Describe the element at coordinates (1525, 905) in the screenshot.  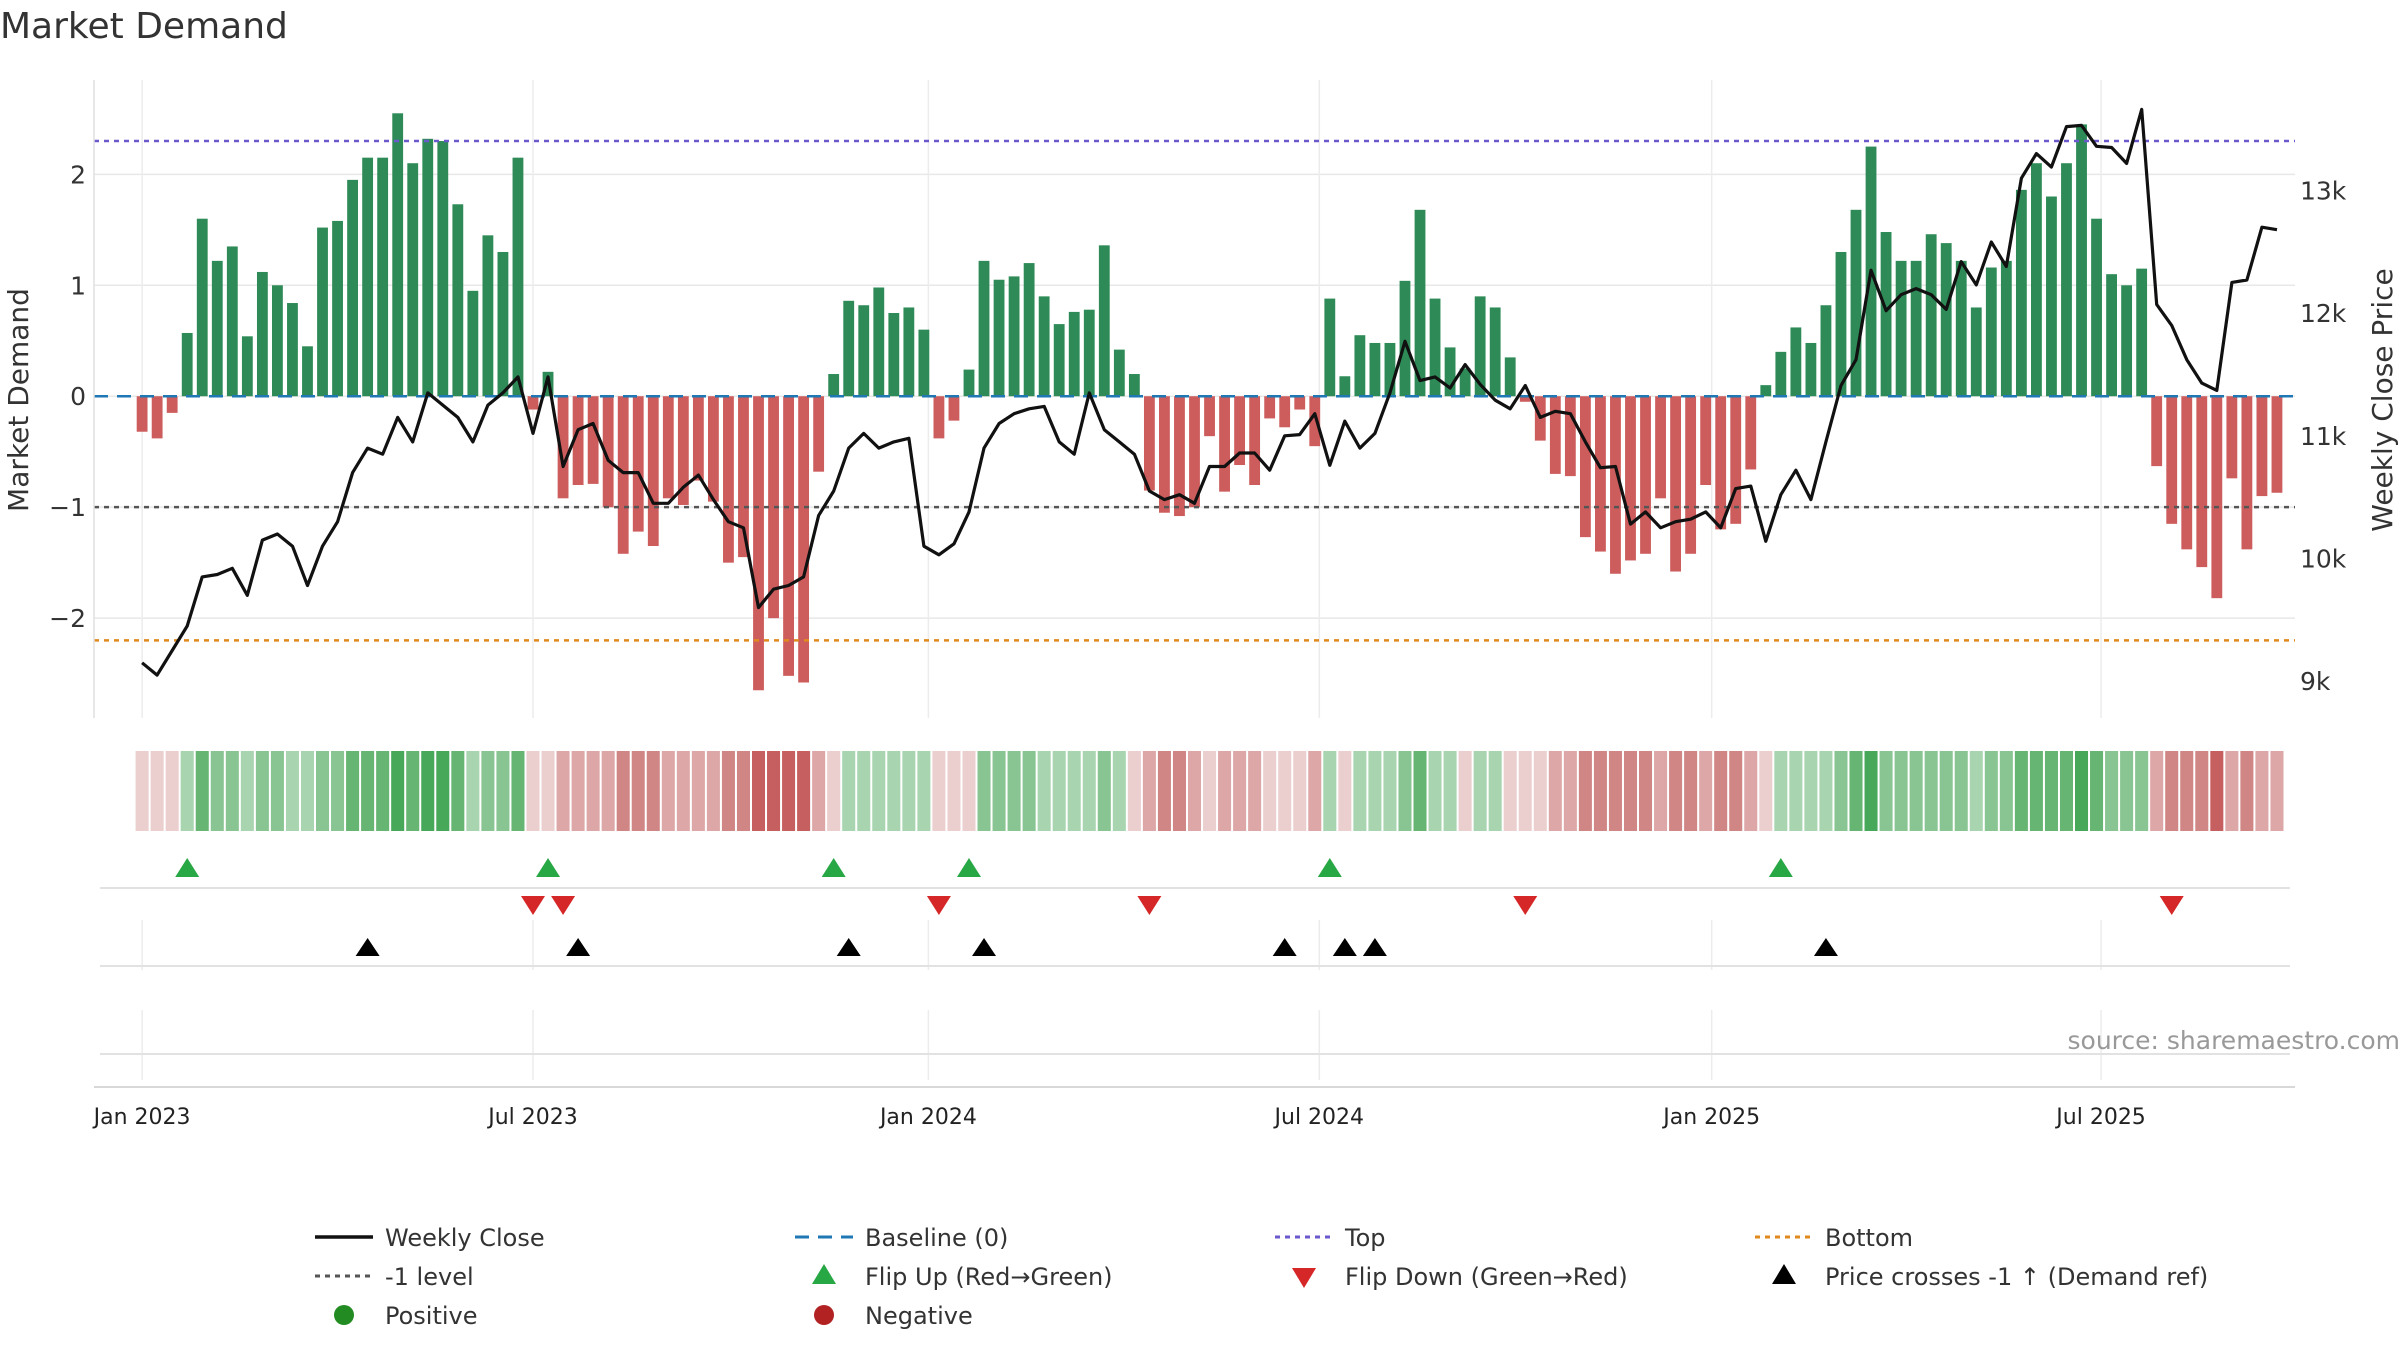
I see `flip-down-marker` at that location.